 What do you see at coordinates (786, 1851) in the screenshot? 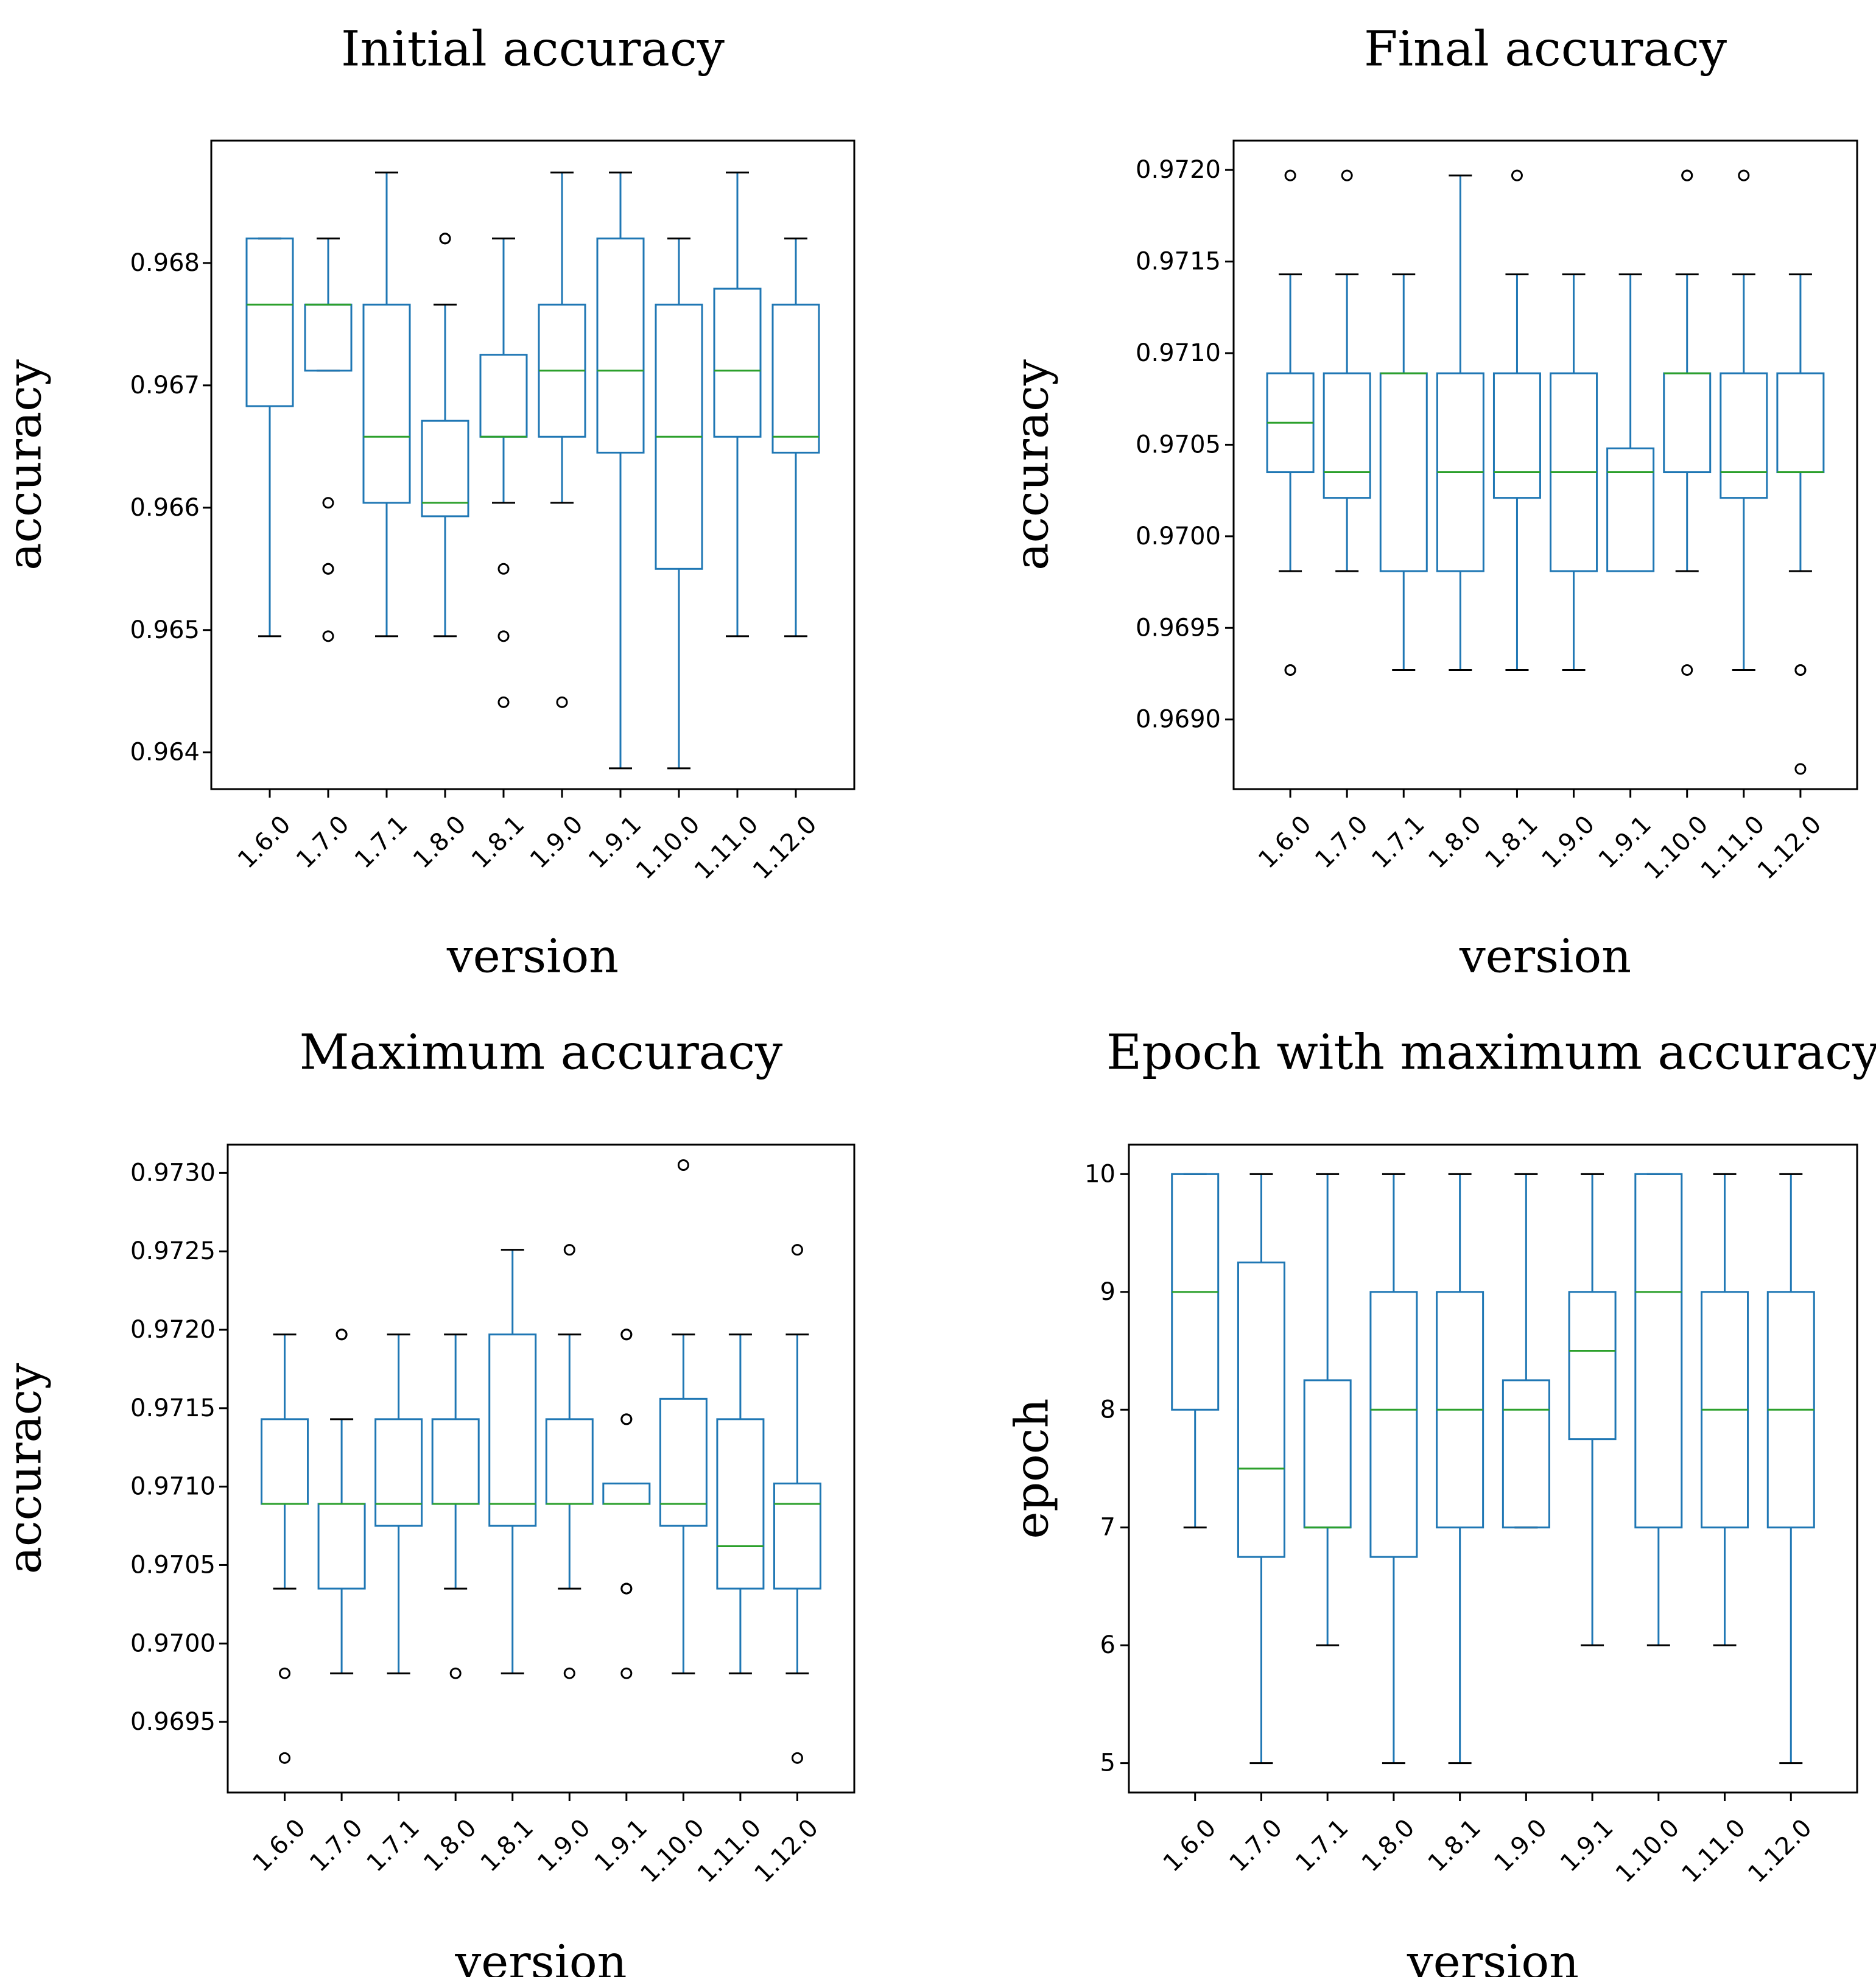
I see `x-tick-label: 1.12.0` at bounding box center [786, 1851].